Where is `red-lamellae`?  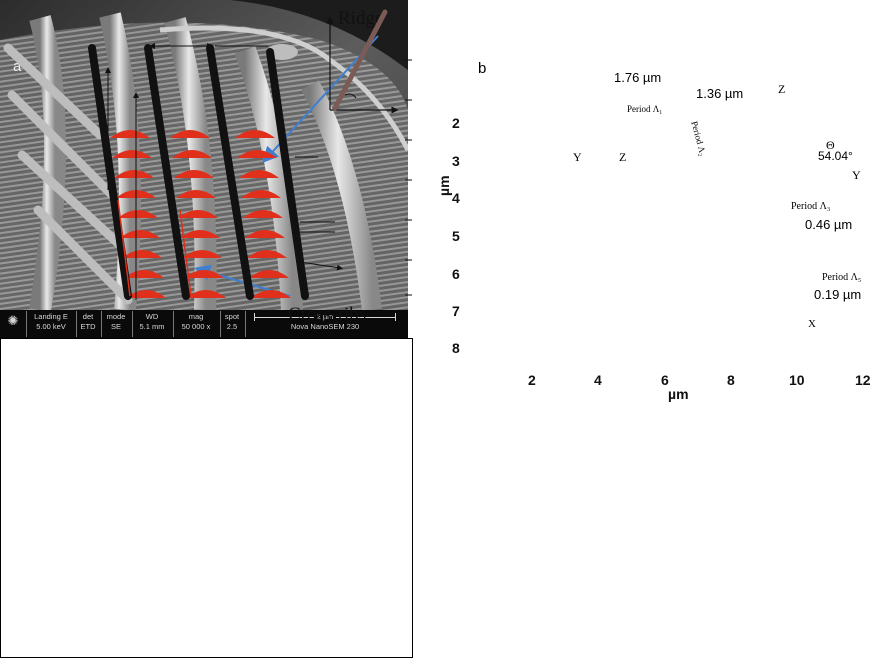 red-lamellae is located at coordinates (200, 214).